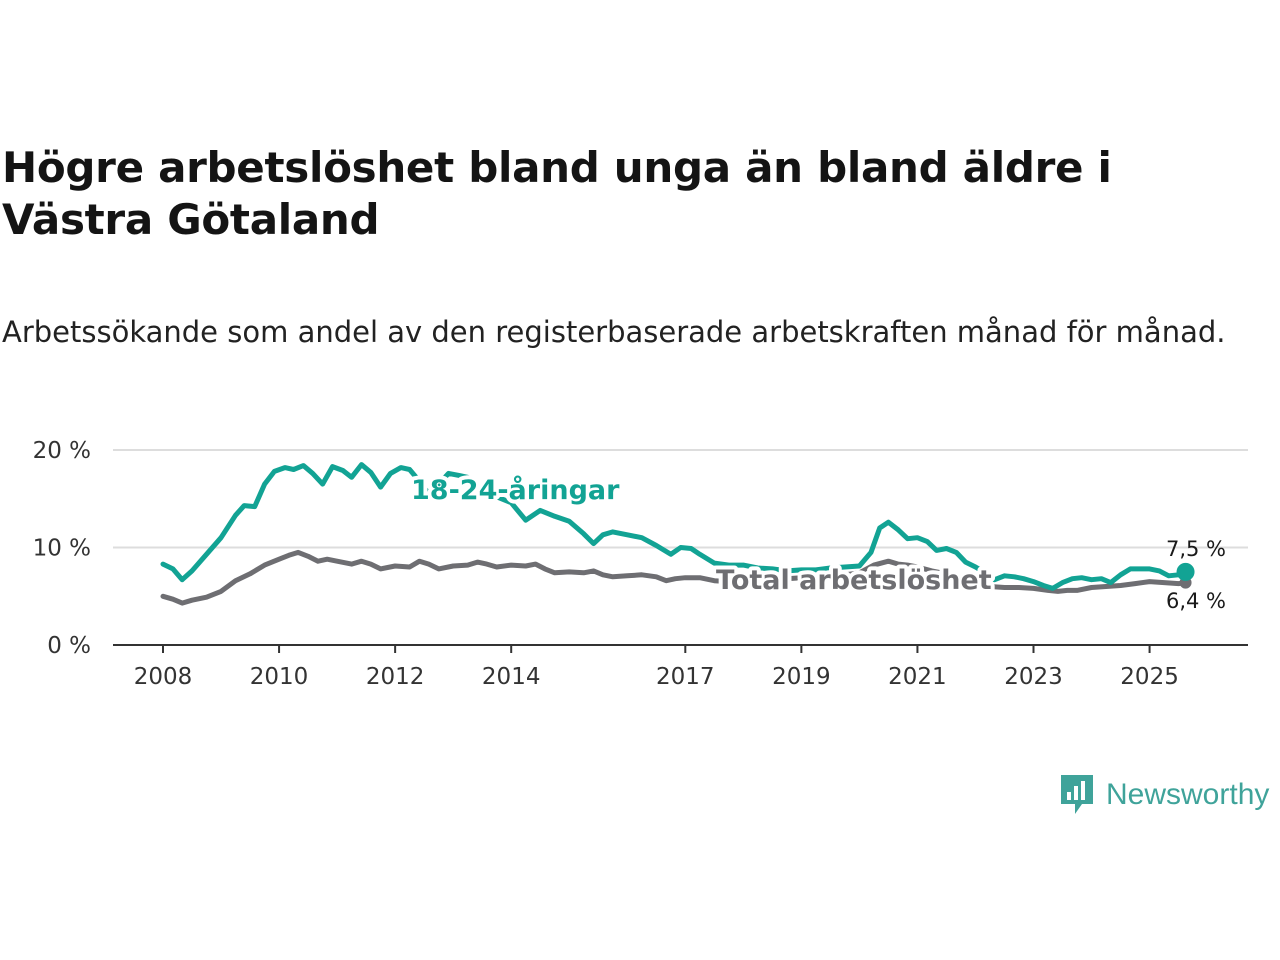 The image size is (1280, 960). Describe the element at coordinates (515, 490) in the screenshot. I see `series-label-youth: 18-24-åringar` at that location.